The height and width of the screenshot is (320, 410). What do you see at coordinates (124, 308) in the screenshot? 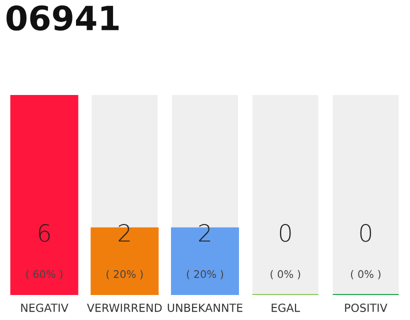
I see `x-tick-label: VERWIRREND` at bounding box center [124, 308].